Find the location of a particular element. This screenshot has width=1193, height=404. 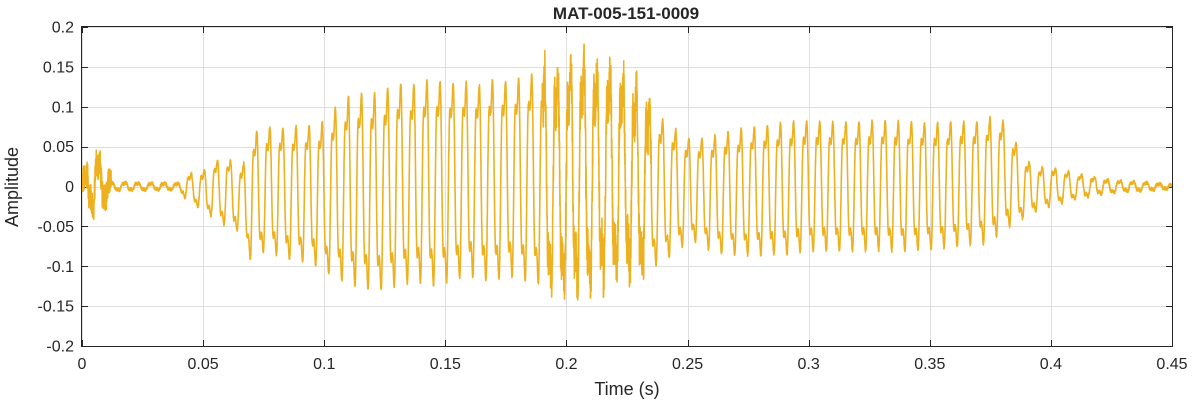

y-tick-labels: -0.2 -0.15 -0.1 -0.05 0 0.05 0.1 0.15 0.2 is located at coordinates (56, 188).